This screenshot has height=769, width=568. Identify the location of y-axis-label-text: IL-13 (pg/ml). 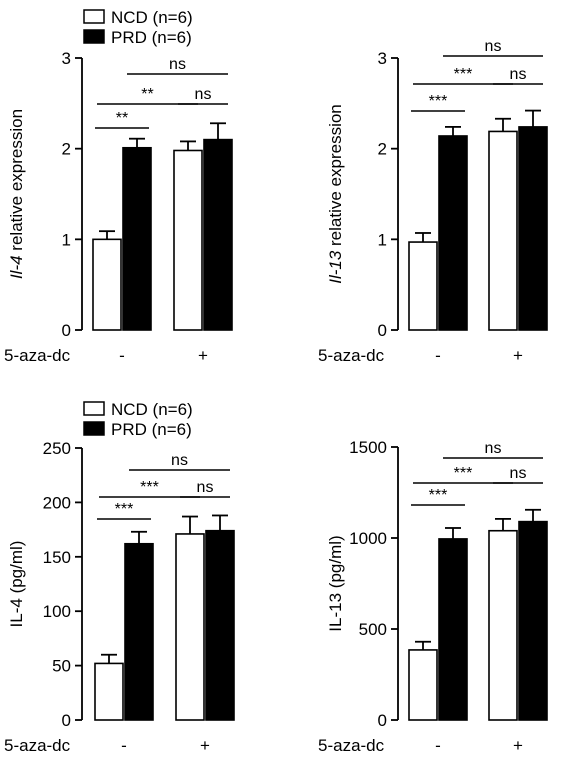
(335, 583).